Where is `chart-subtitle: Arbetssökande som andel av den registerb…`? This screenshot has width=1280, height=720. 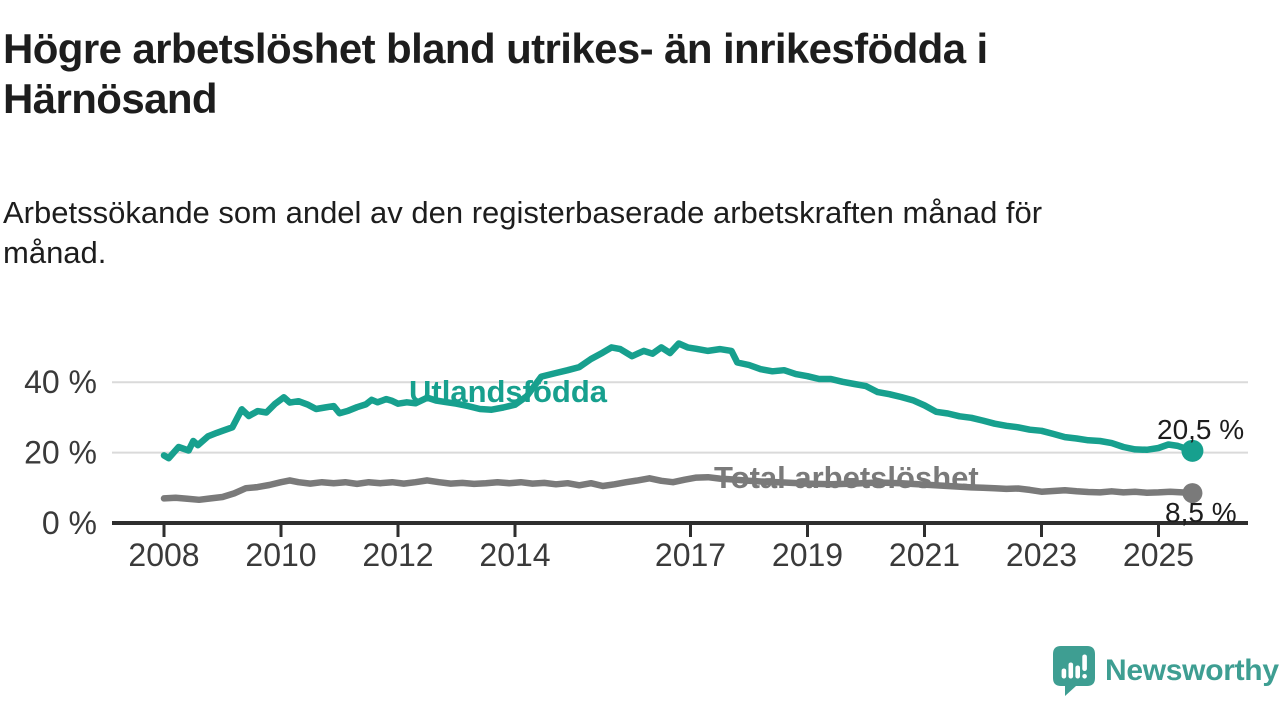 chart-subtitle: Arbetssökande som andel av den registerb… is located at coordinates (522, 233).